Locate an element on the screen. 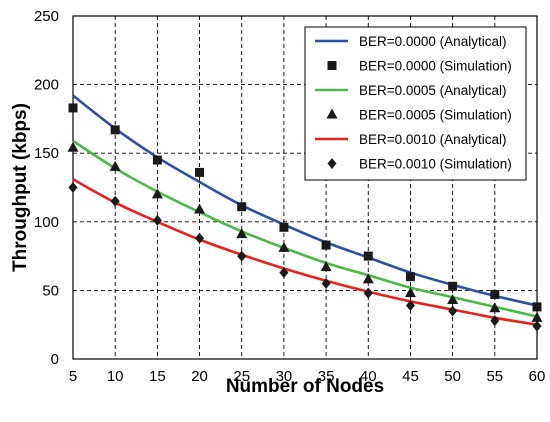 This screenshot has width=550, height=422. x-tick-label: 30 is located at coordinates (284, 376).